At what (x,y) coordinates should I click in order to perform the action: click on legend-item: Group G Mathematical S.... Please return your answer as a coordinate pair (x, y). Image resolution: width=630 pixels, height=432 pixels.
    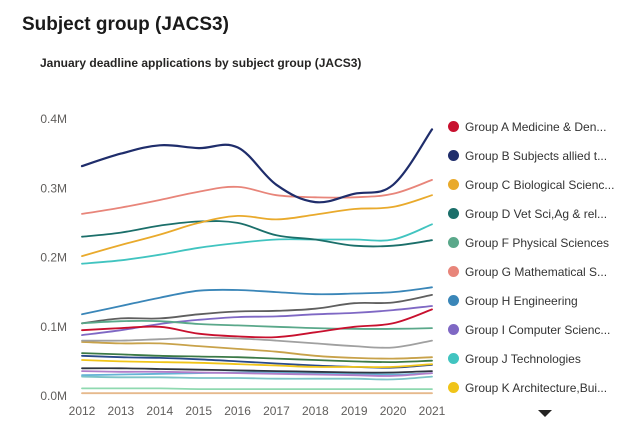
    Looking at the image, I should click on (537, 271).